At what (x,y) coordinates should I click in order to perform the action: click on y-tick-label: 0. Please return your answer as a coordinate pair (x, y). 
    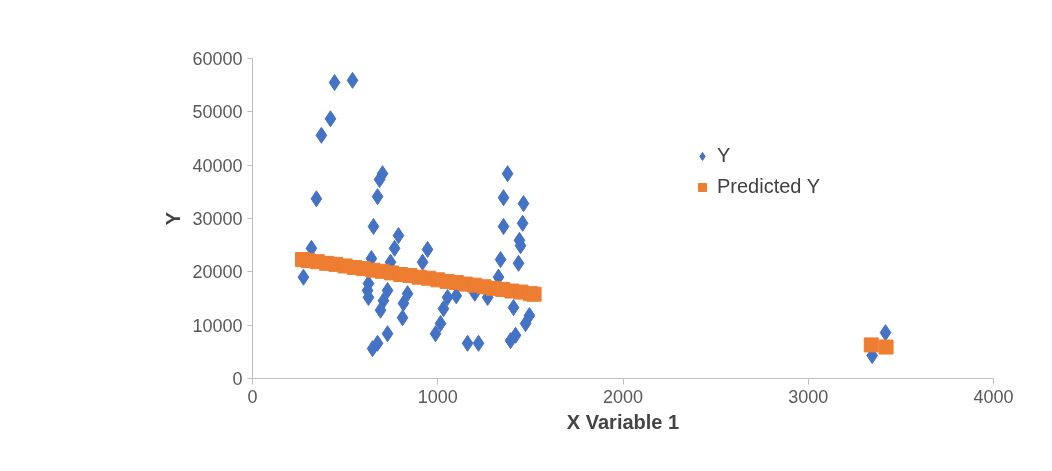
    Looking at the image, I should click on (237, 379).